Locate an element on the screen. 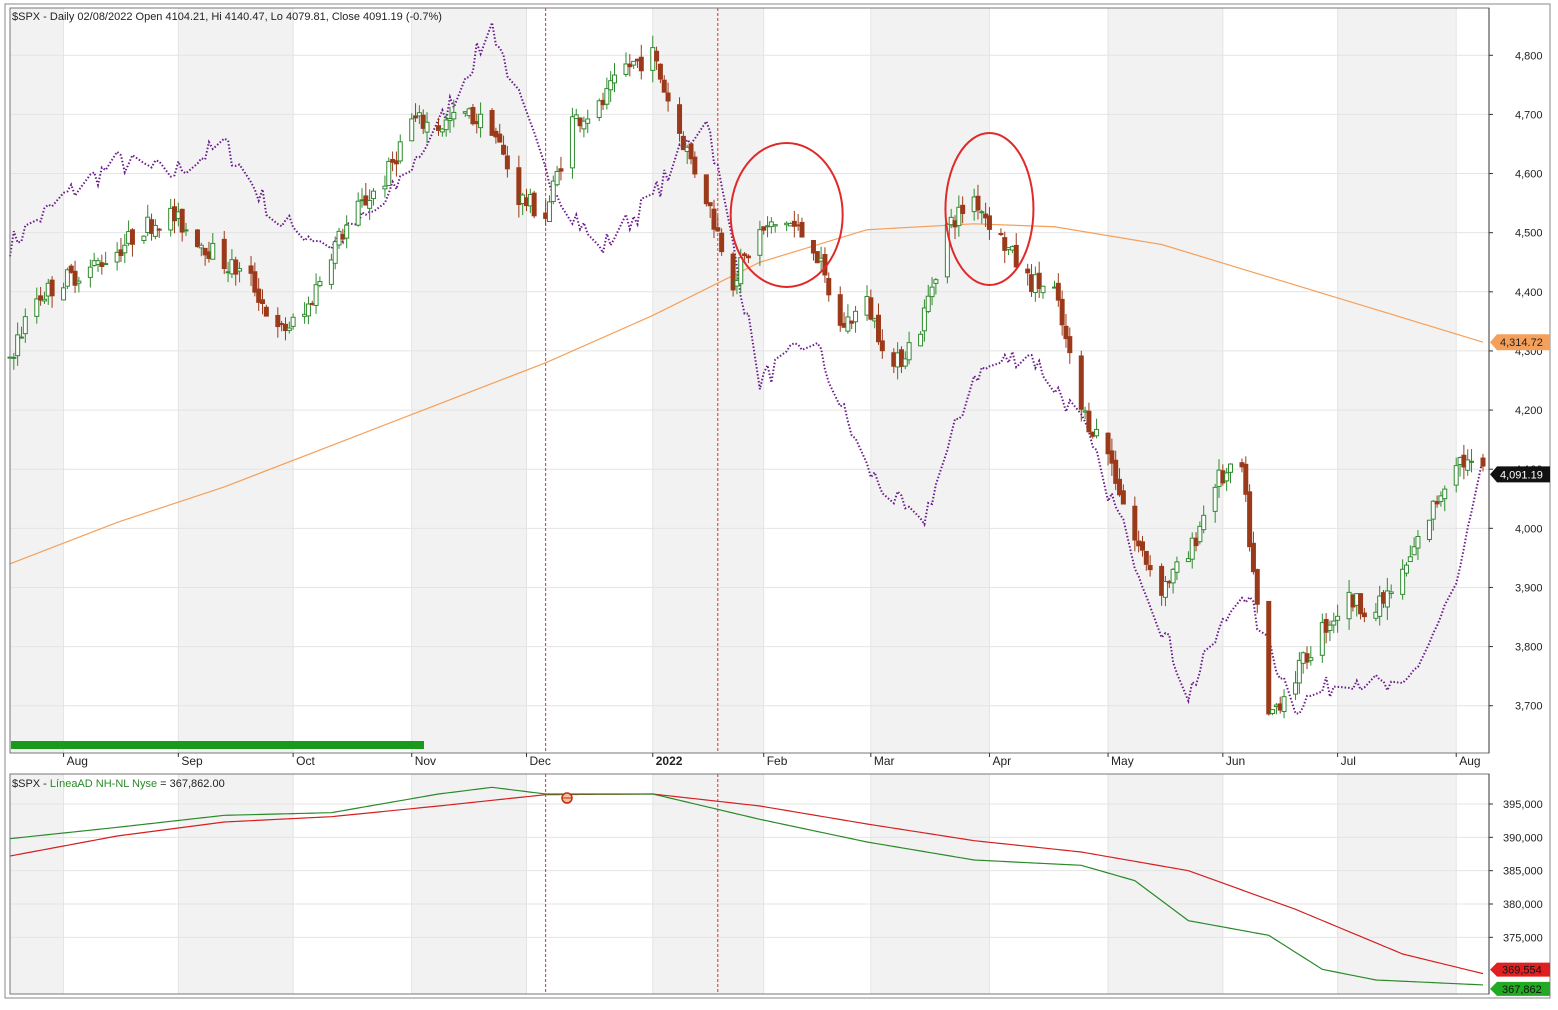 The height and width of the screenshot is (1010, 1558). price-ytick-label: 3,700 is located at coordinates (1529, 707).